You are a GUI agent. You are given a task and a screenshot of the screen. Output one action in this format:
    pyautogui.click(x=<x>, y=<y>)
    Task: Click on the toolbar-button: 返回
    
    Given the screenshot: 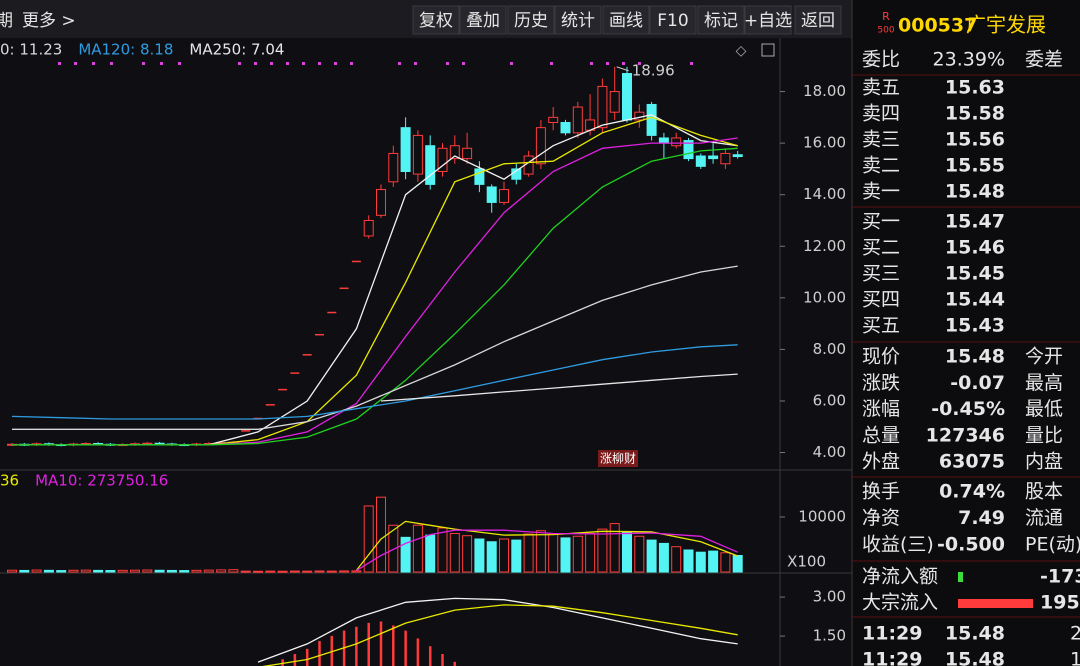 What is the action you would take?
    pyautogui.click(x=818, y=21)
    